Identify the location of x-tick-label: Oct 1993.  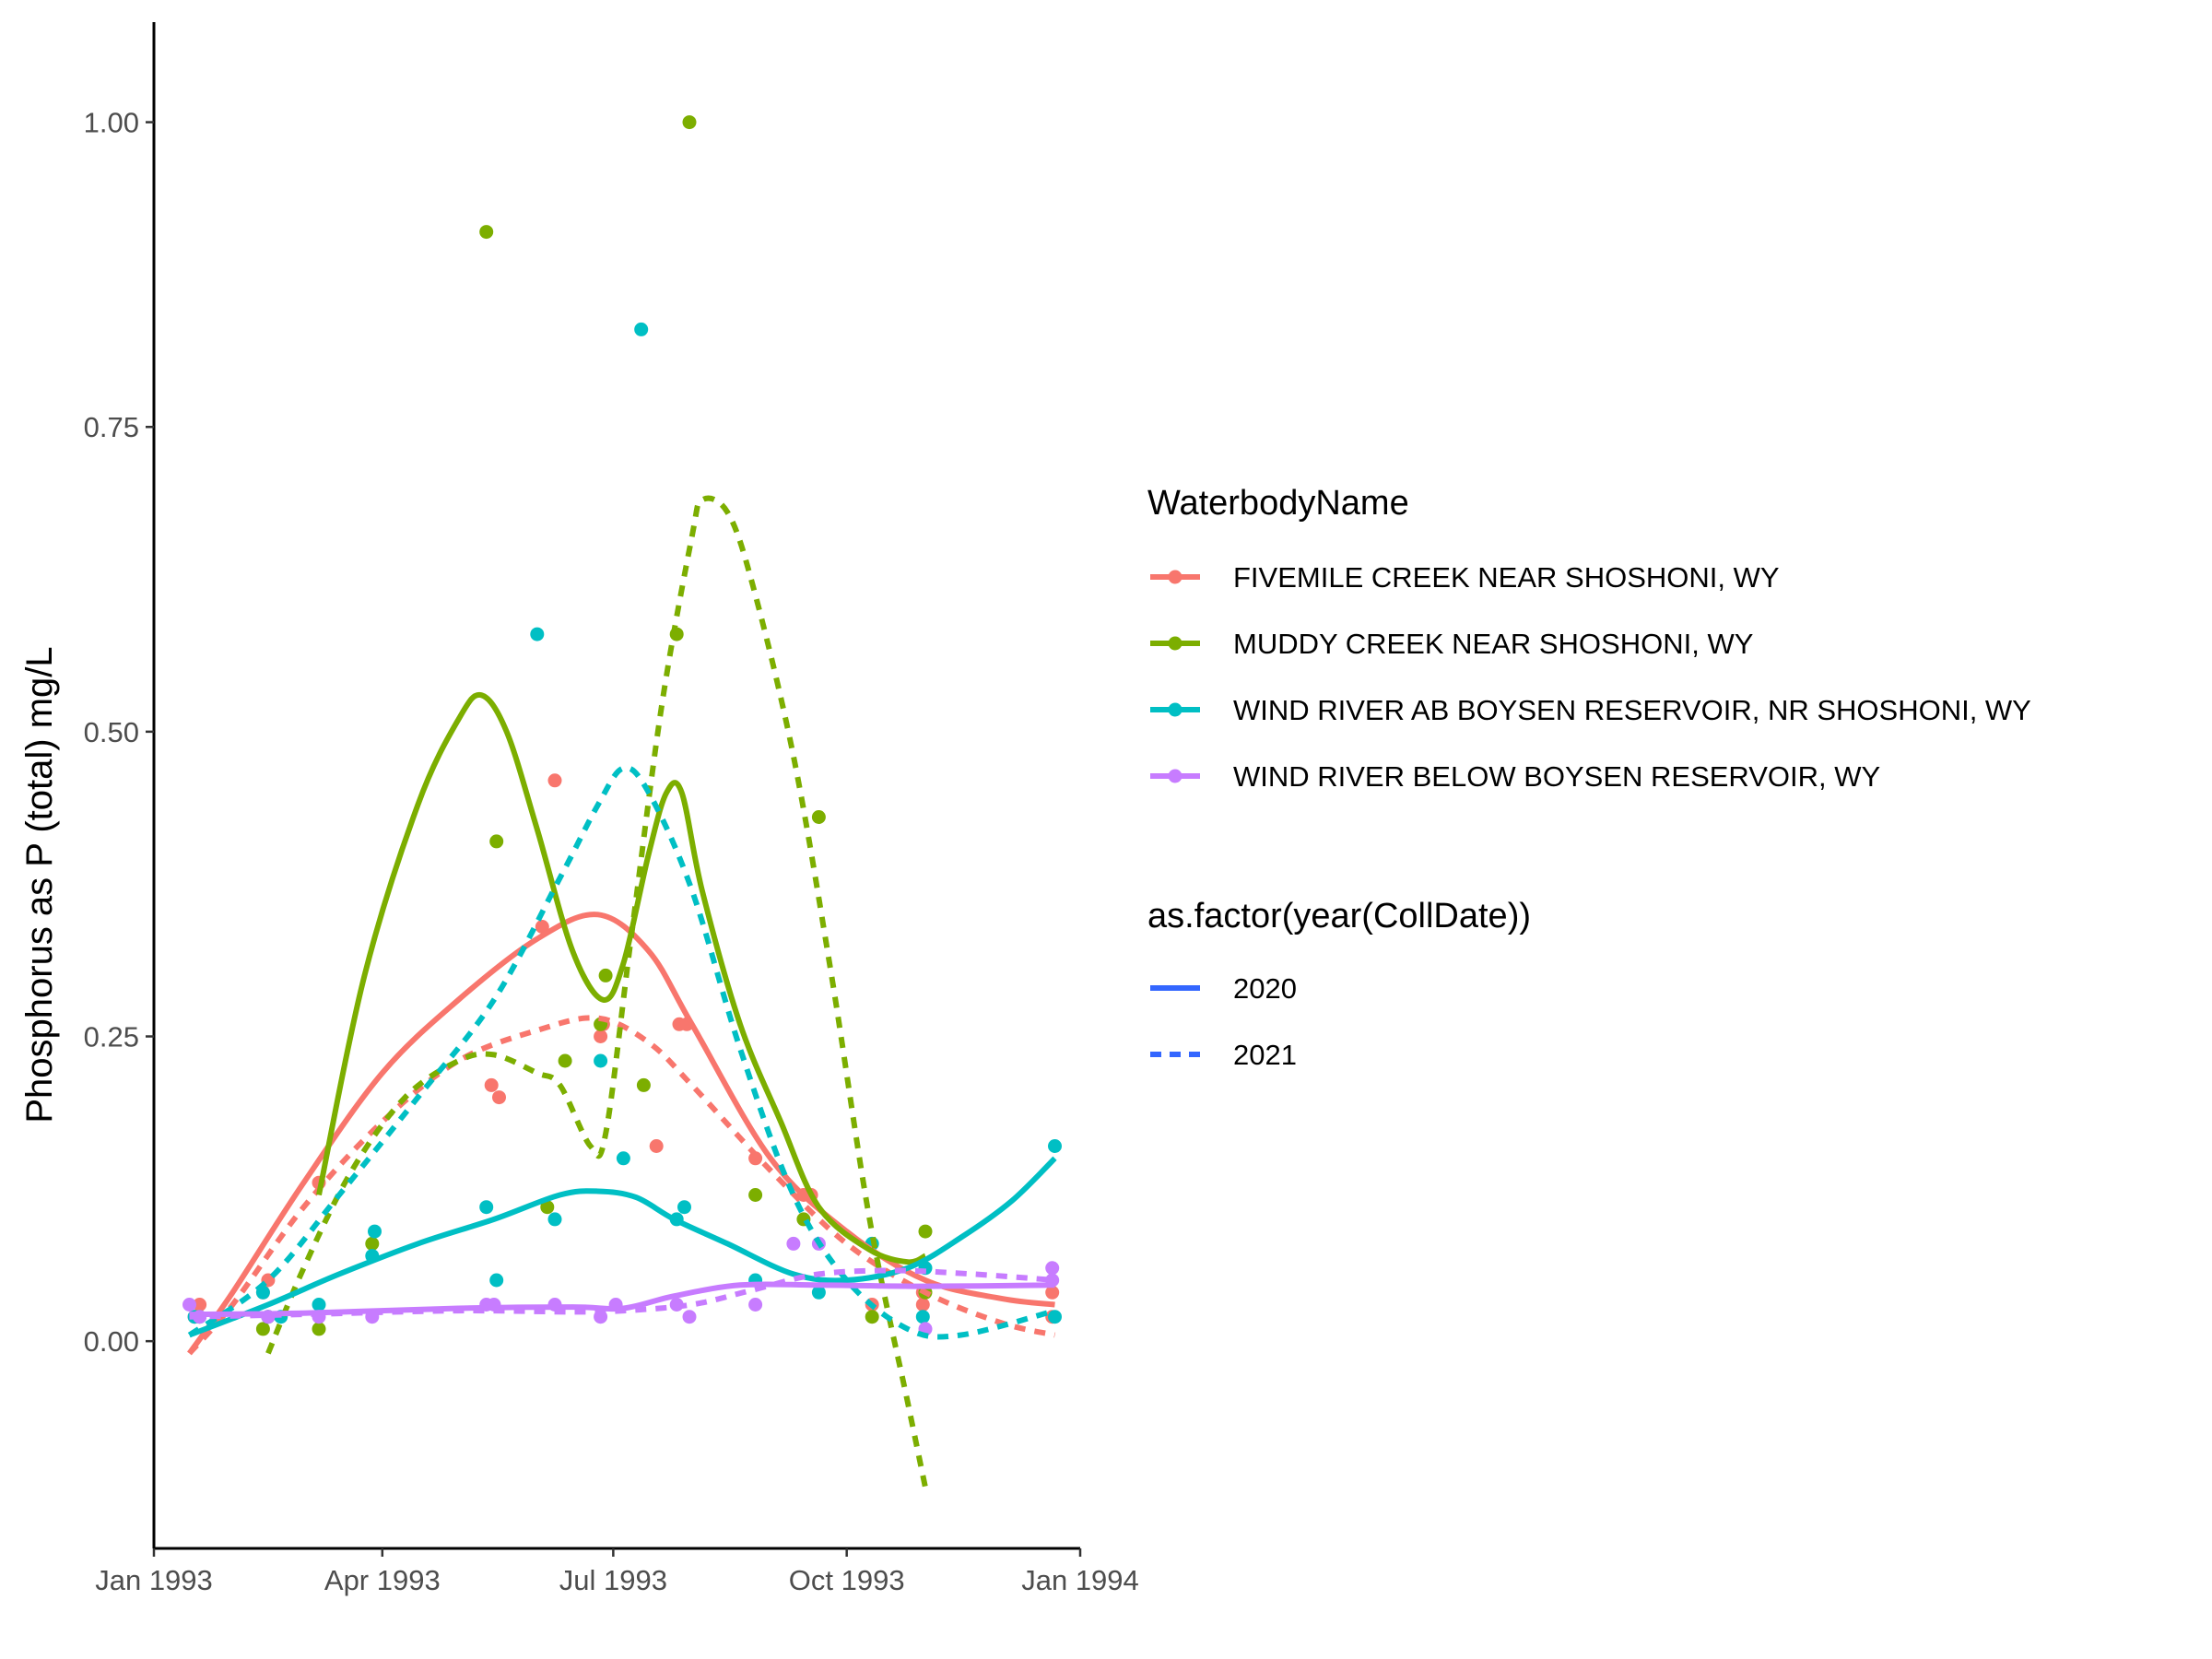
(847, 1580).